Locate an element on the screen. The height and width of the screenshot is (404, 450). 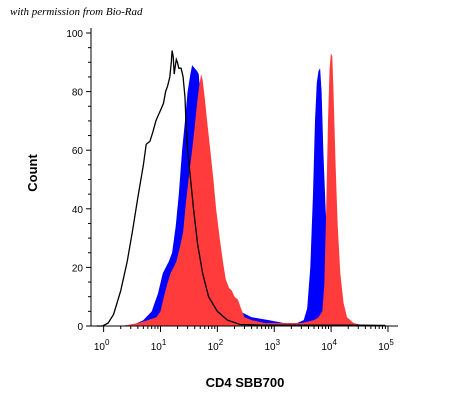
y-tick-label: 100 is located at coordinates (74, 34).